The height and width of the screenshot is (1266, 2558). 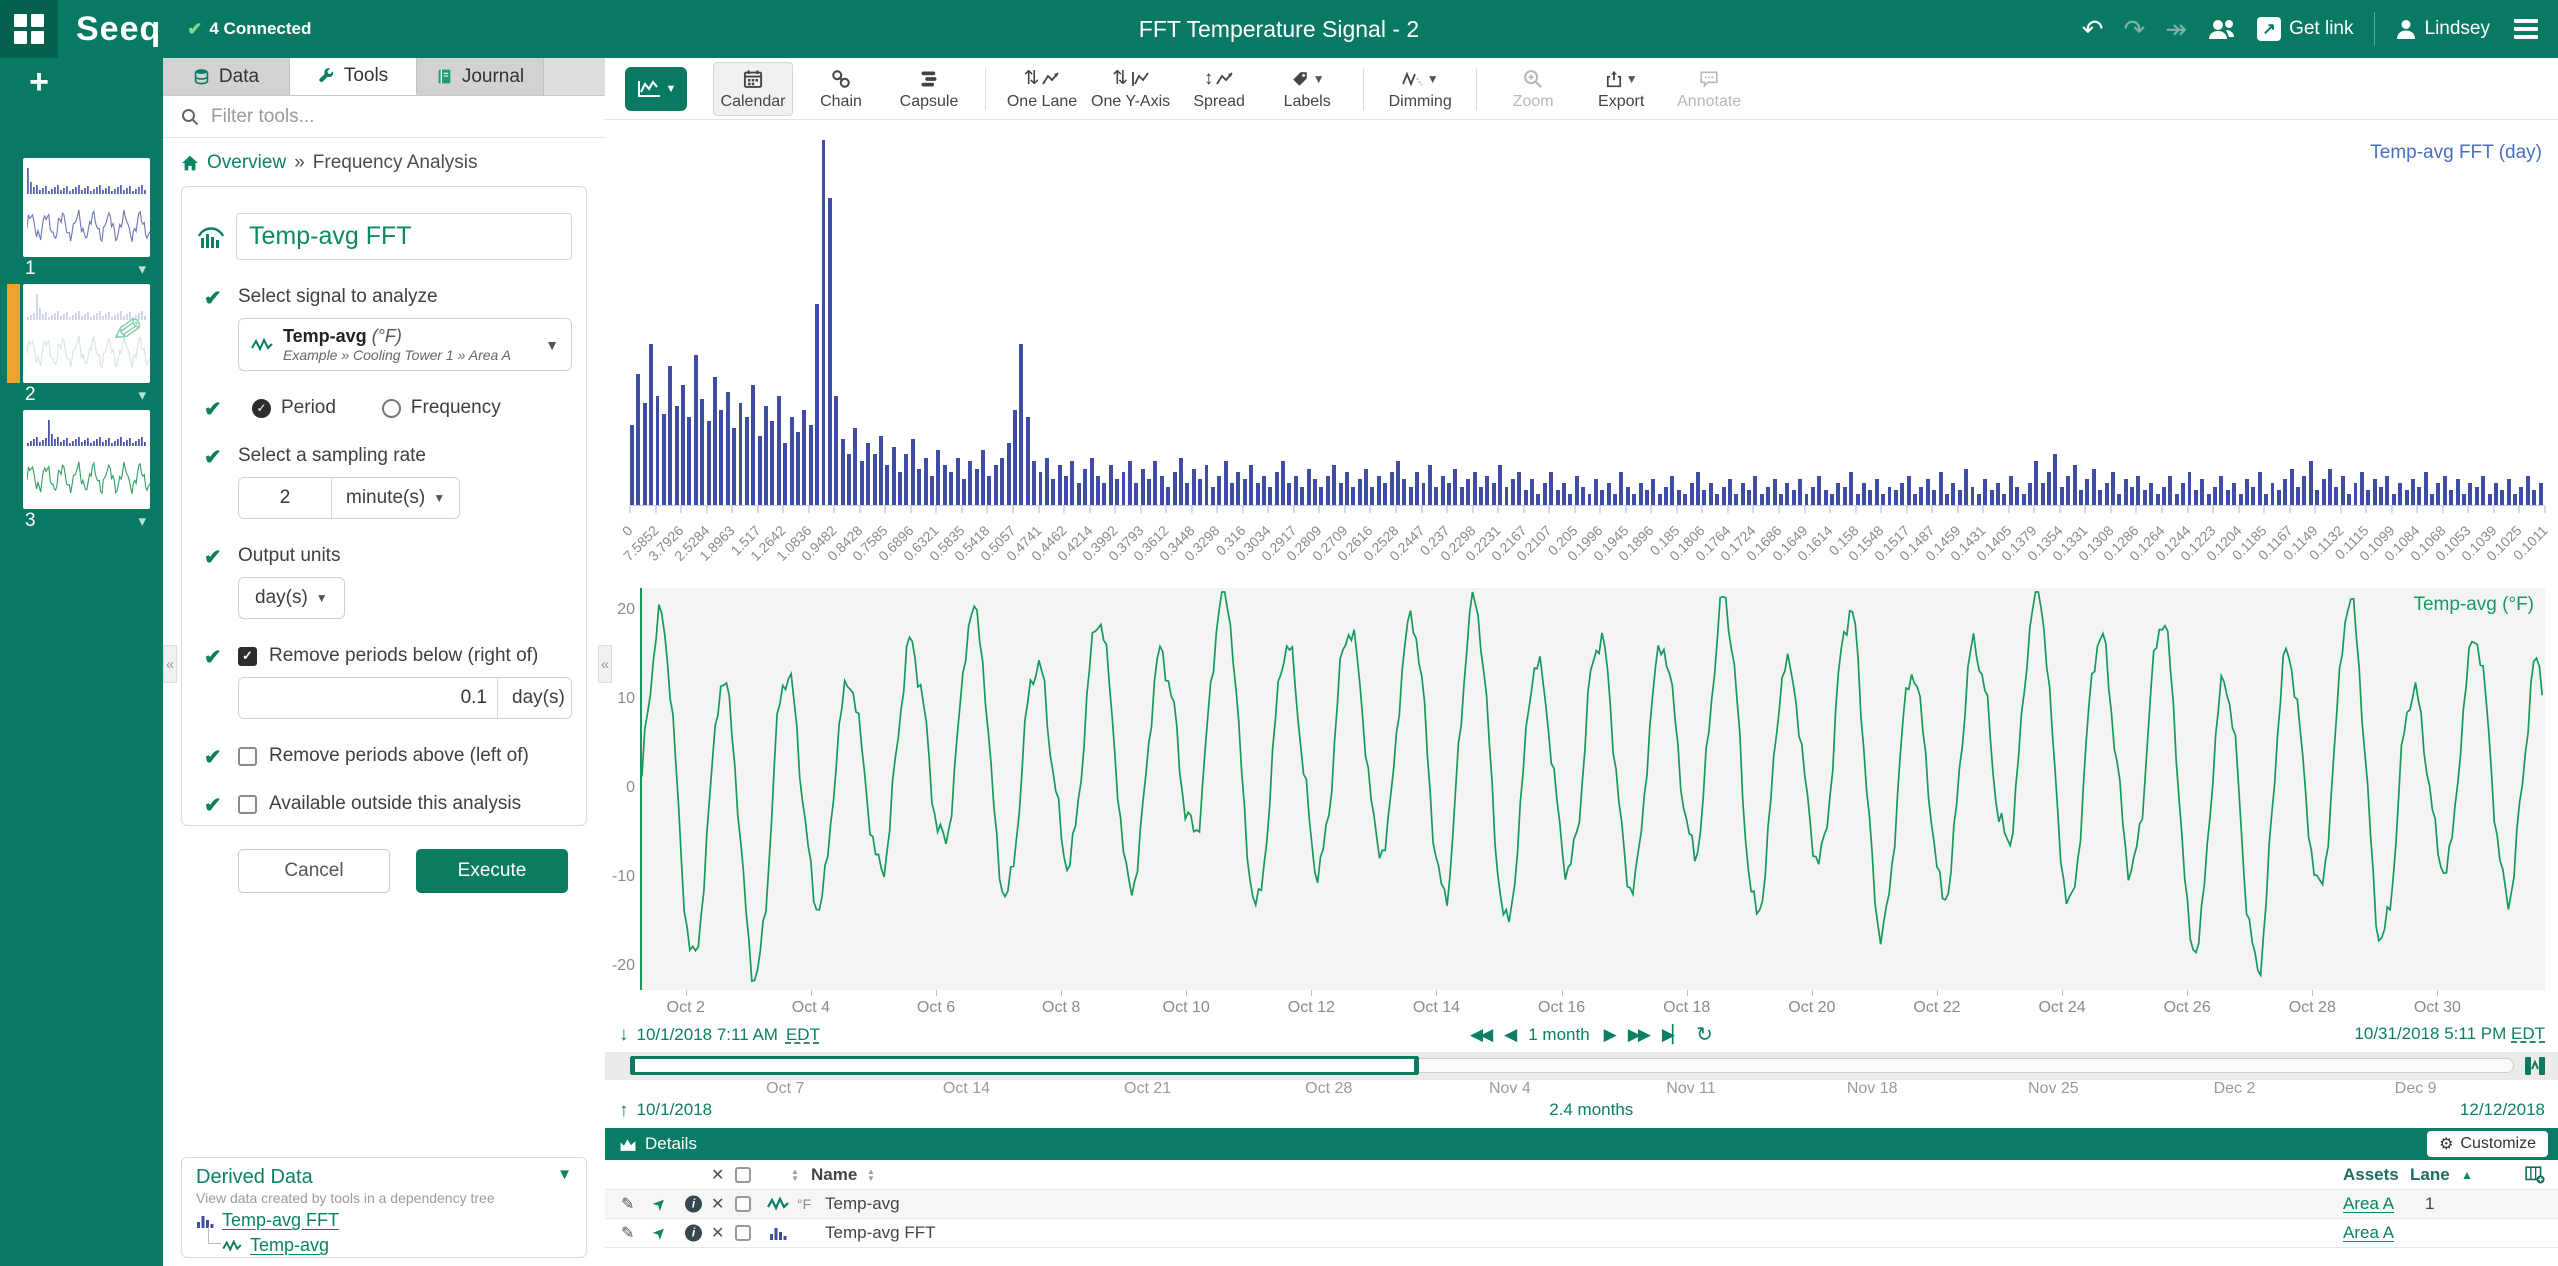 I want to click on step-back-button: ◀, so click(x=1510, y=1034).